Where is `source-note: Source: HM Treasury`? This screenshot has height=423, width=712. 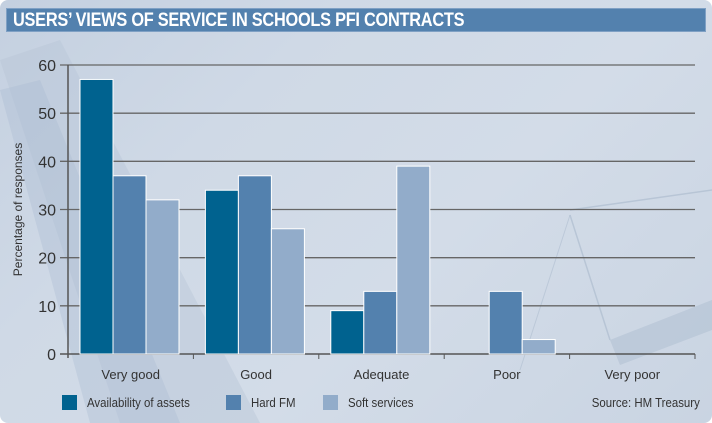 source-note: Source: HM Treasury is located at coordinates (645, 402).